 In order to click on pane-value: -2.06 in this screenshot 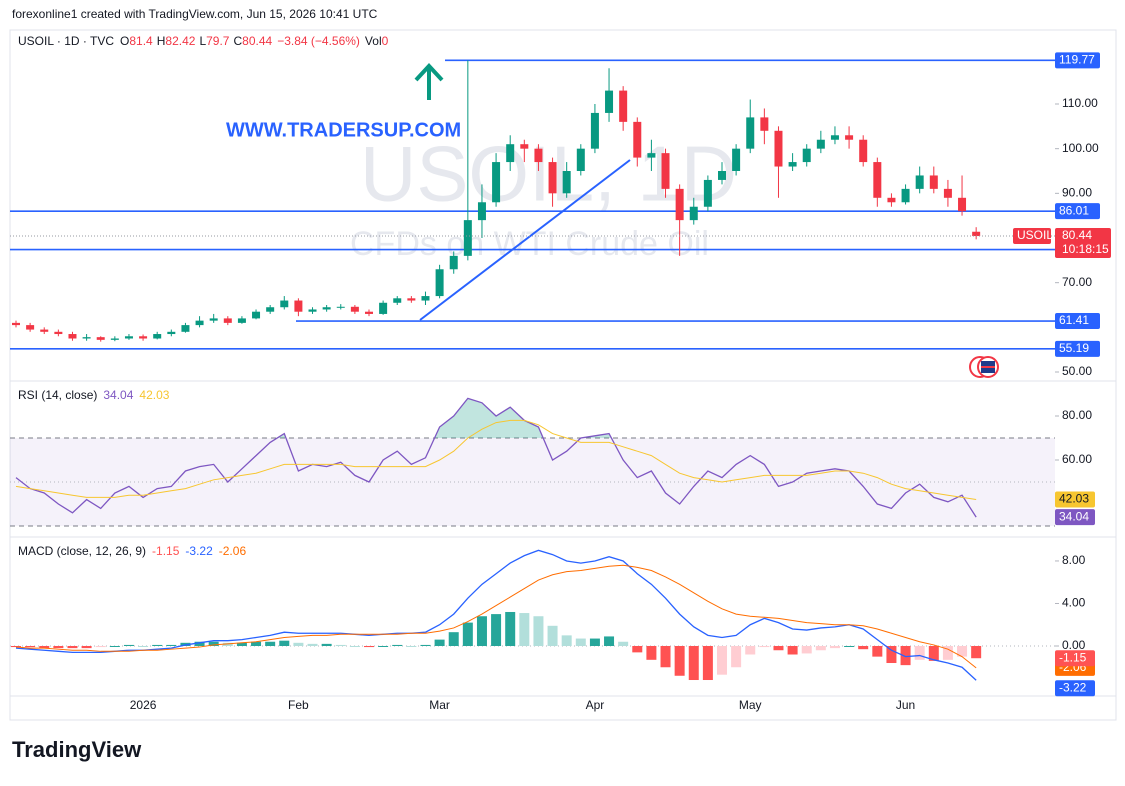, I will do `click(233, 551)`.